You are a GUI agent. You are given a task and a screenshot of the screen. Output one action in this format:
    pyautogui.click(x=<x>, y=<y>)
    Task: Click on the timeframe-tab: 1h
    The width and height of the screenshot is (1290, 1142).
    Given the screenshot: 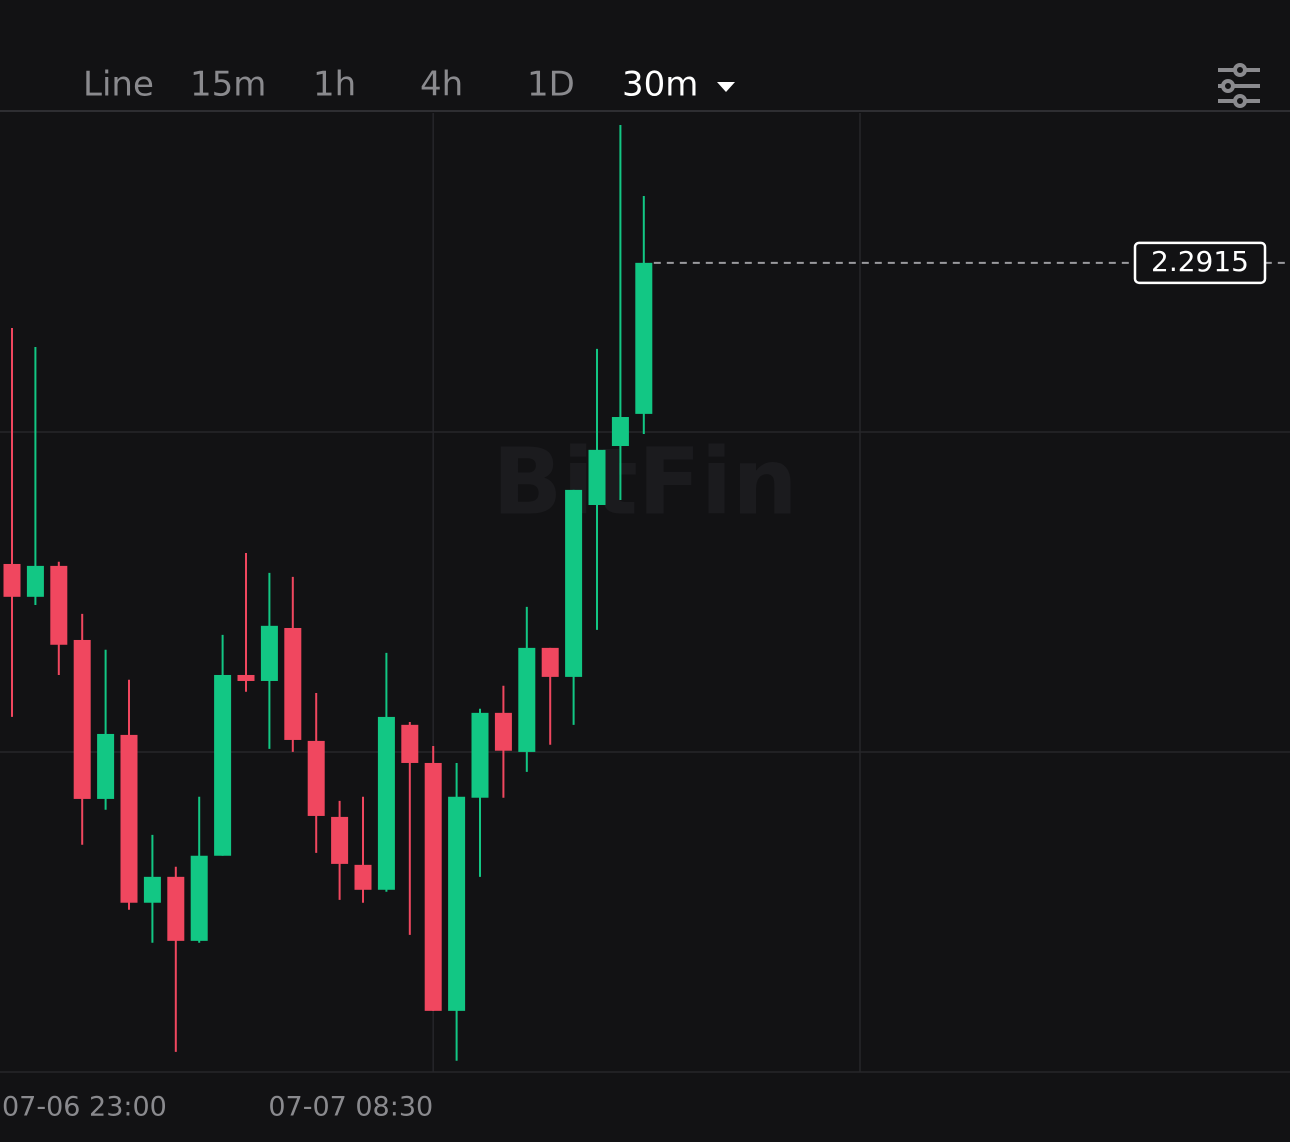 What is the action you would take?
    pyautogui.click(x=334, y=85)
    